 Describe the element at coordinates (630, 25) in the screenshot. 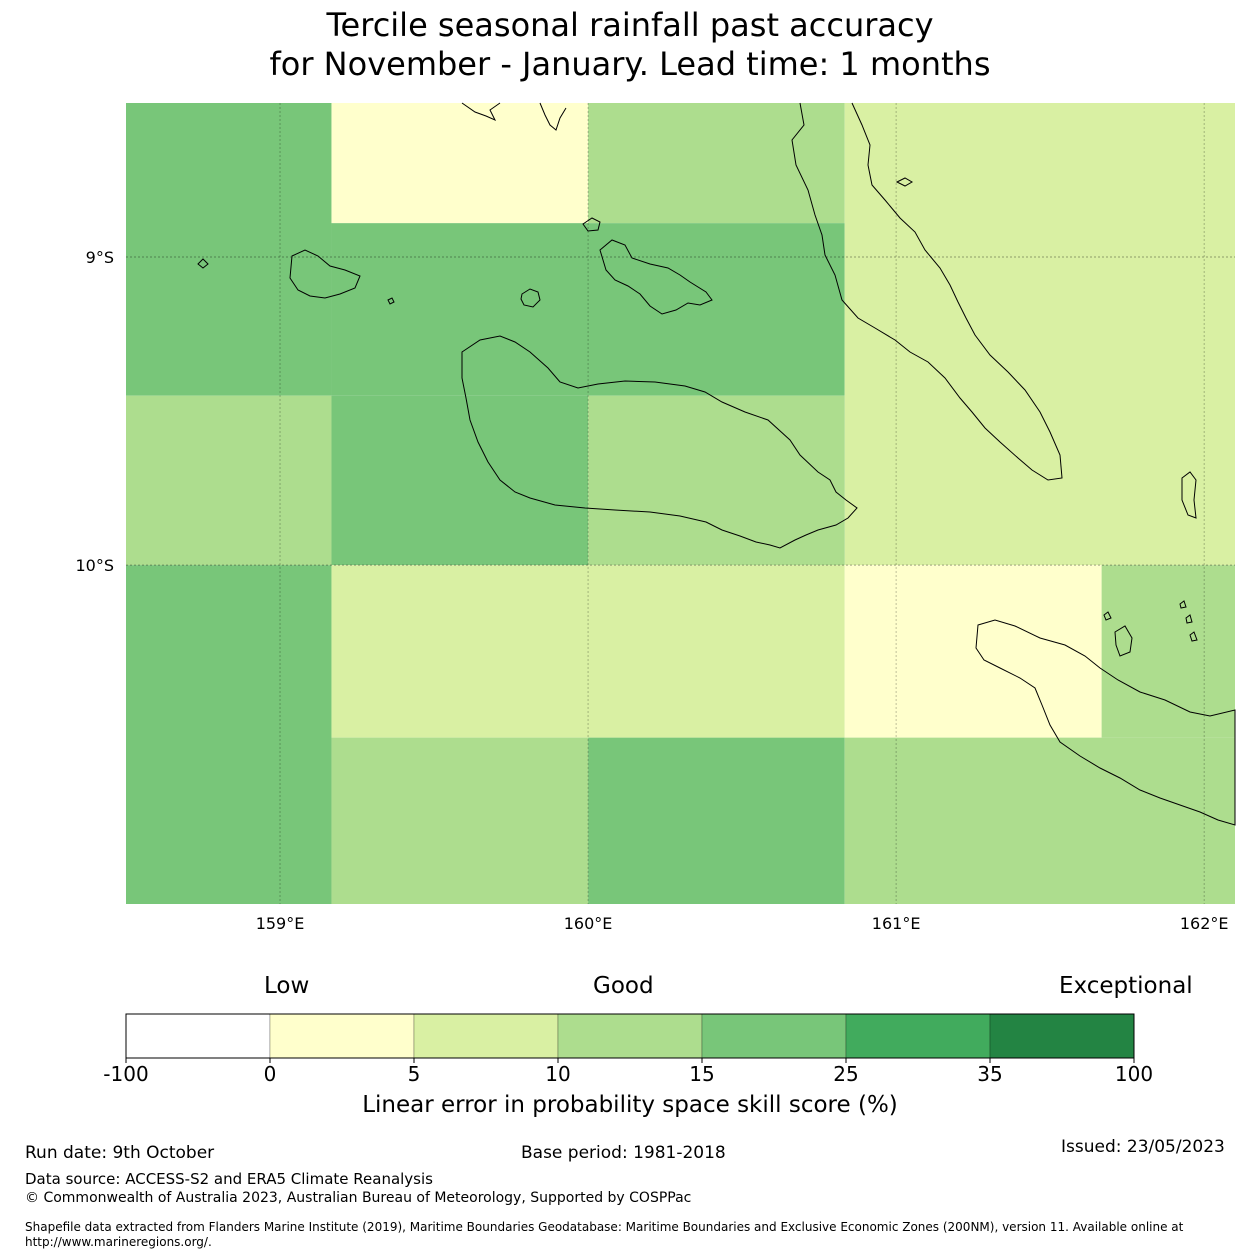

I see `chart-title-line-1: Tercile seasonal rainfall past accuracy` at that location.